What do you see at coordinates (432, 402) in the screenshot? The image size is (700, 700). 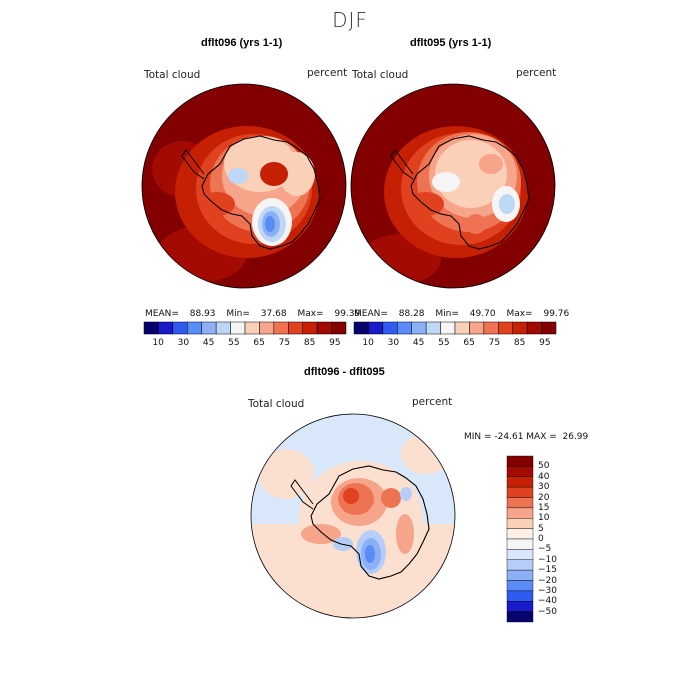 I see `diff-panel-units: percent` at bounding box center [432, 402].